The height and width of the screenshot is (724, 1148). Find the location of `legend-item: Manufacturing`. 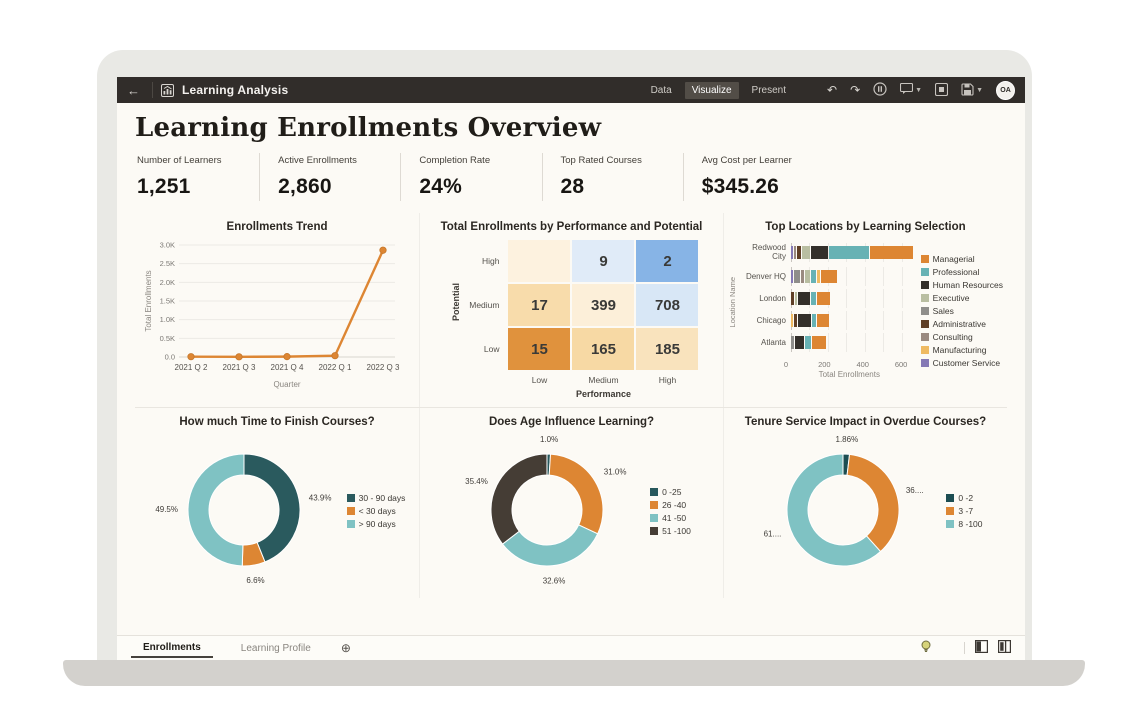

legend-item: Manufacturing is located at coordinates (961, 350).